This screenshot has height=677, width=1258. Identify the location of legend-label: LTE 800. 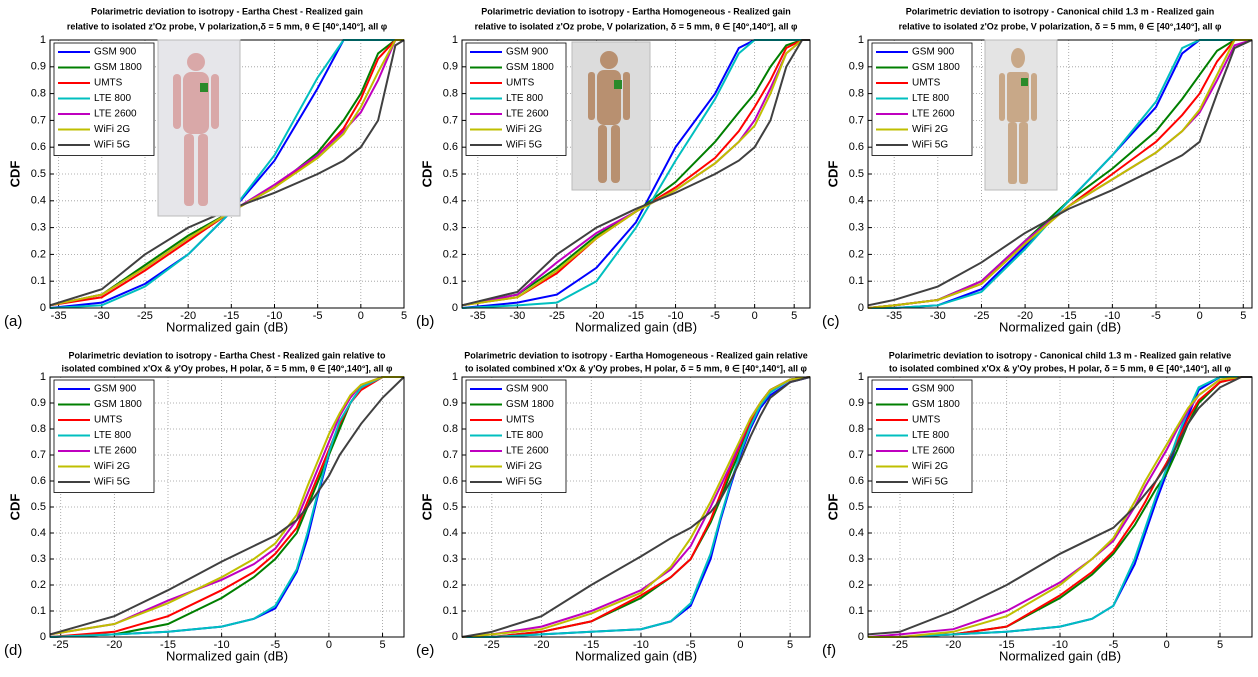
(112, 98).